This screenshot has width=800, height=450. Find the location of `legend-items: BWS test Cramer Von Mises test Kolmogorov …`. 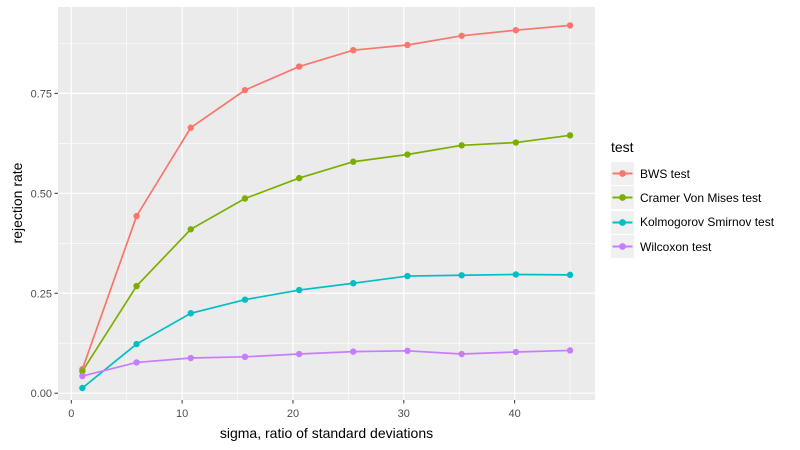

legend-items: BWS test Cramer Von Mises test Kolmogorov … is located at coordinates (693, 210).